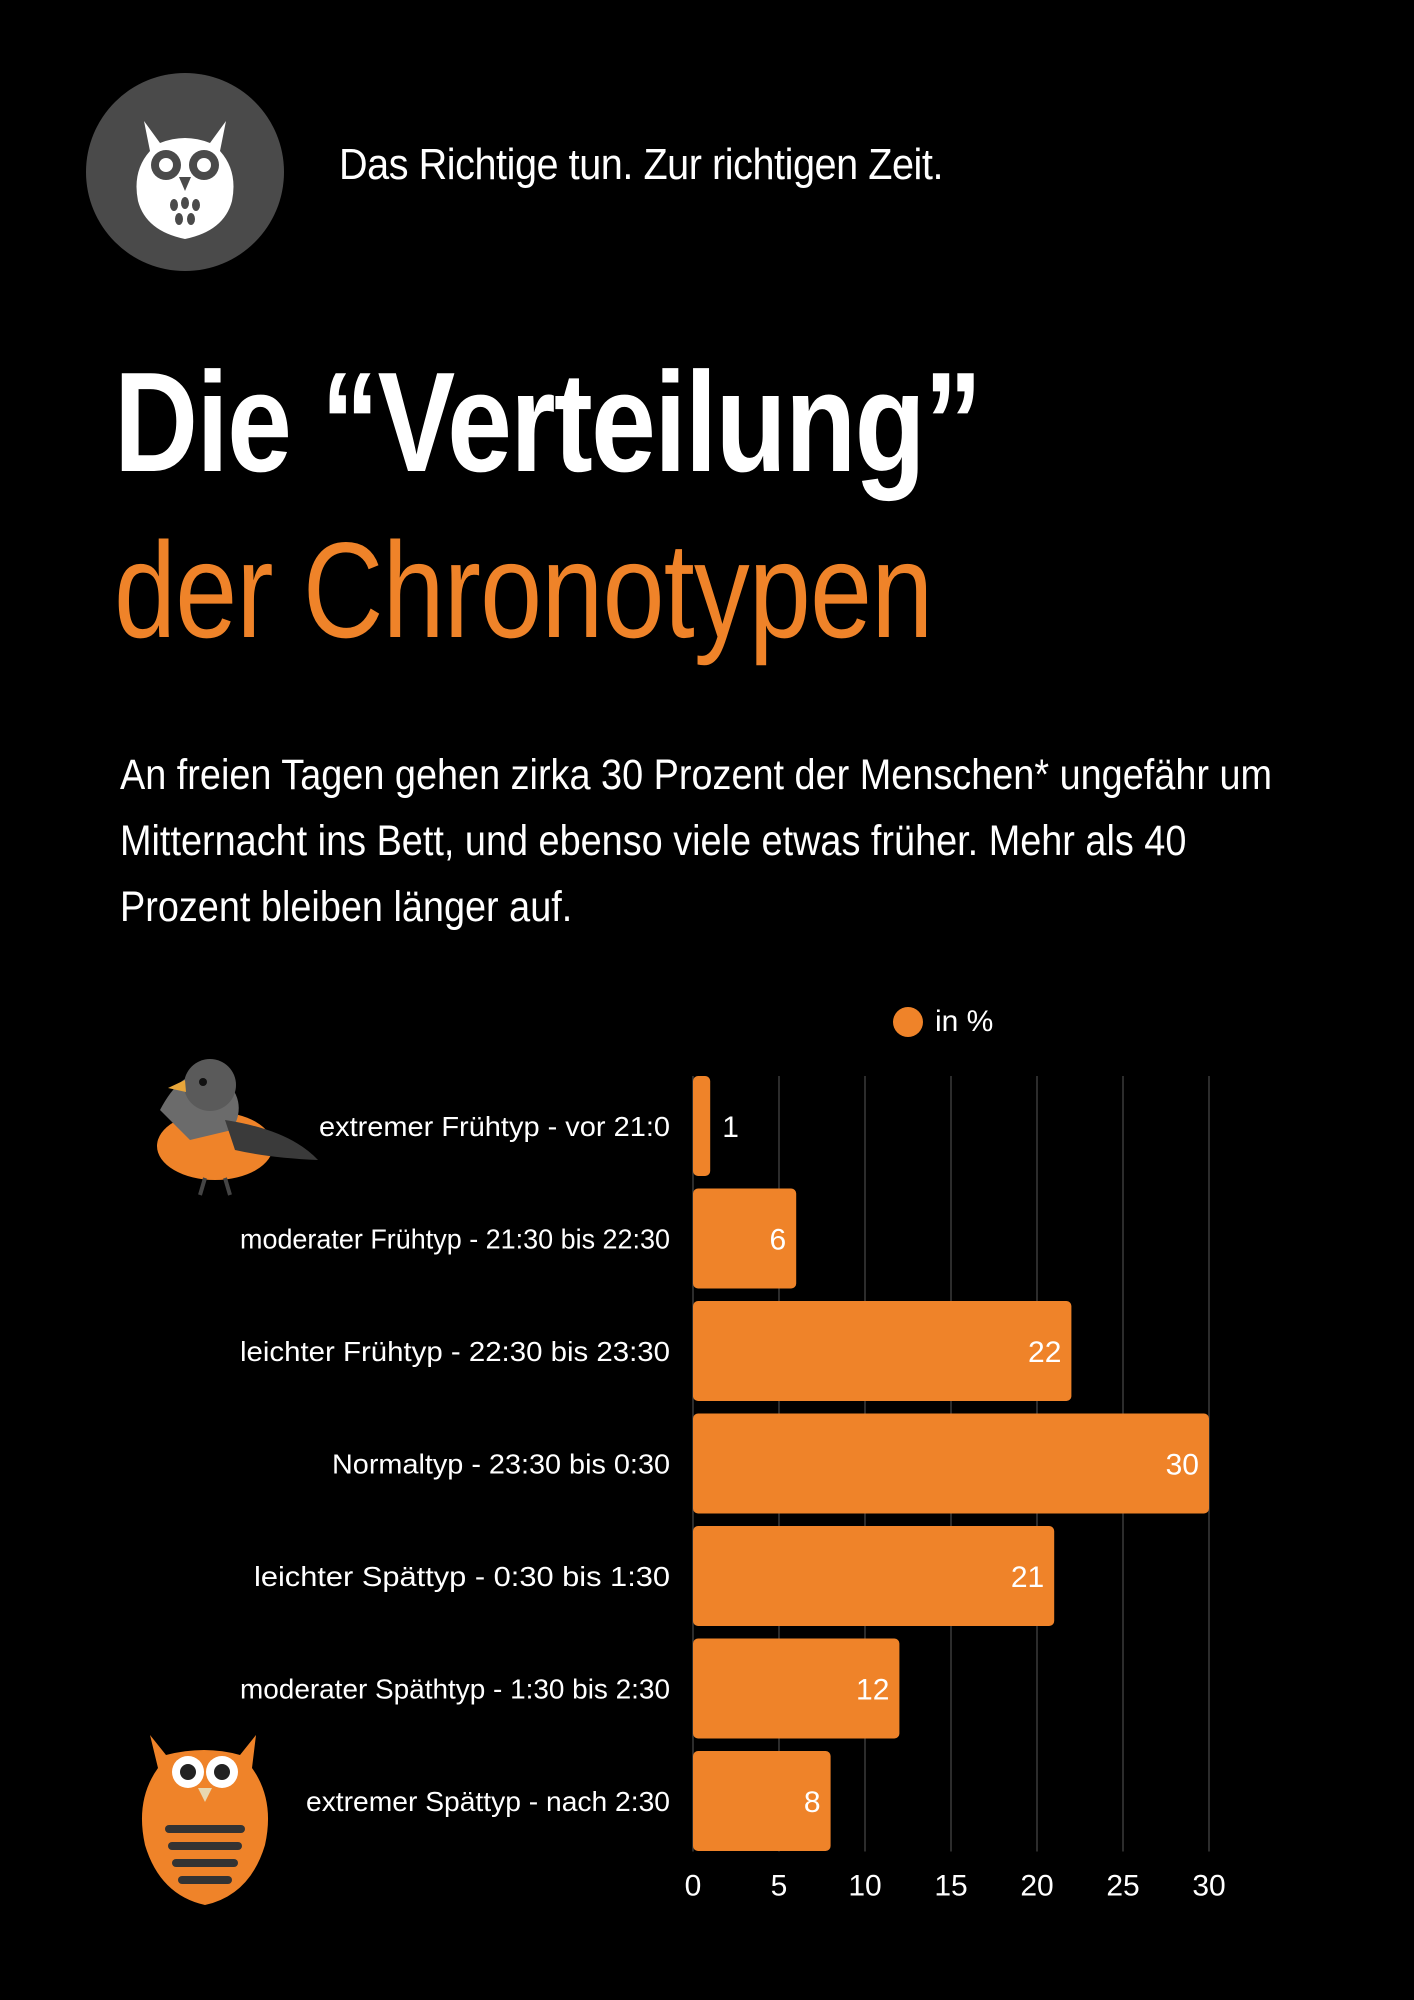 The image size is (1414, 2000). What do you see at coordinates (237, 1127) in the screenshot?
I see `bird-icon` at bounding box center [237, 1127].